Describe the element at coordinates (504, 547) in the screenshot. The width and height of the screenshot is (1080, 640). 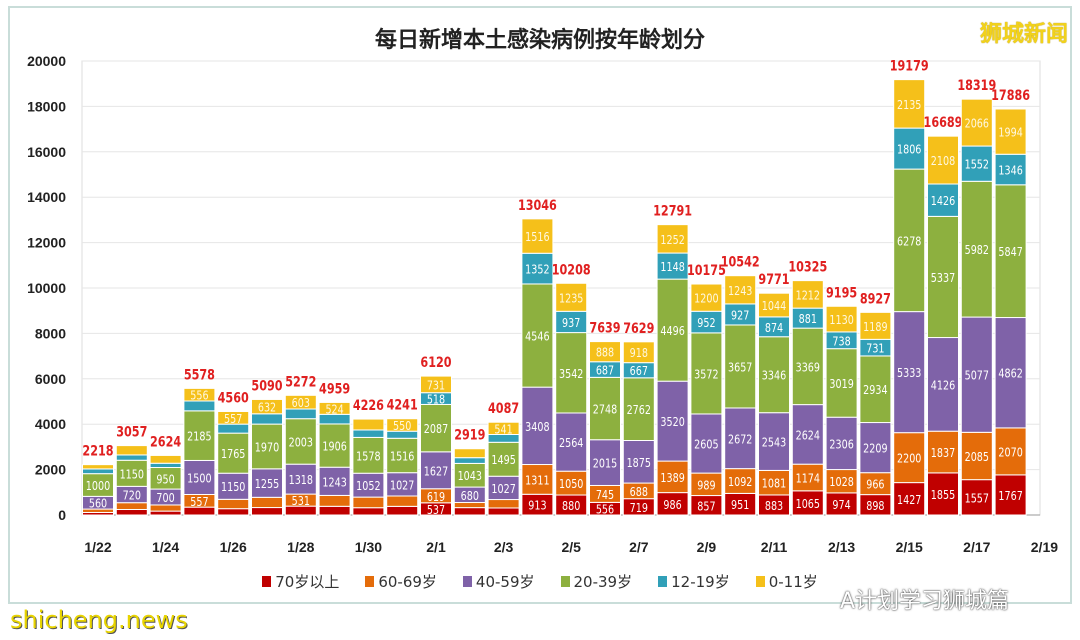
I see `x-tick-label: 2/3` at that location.